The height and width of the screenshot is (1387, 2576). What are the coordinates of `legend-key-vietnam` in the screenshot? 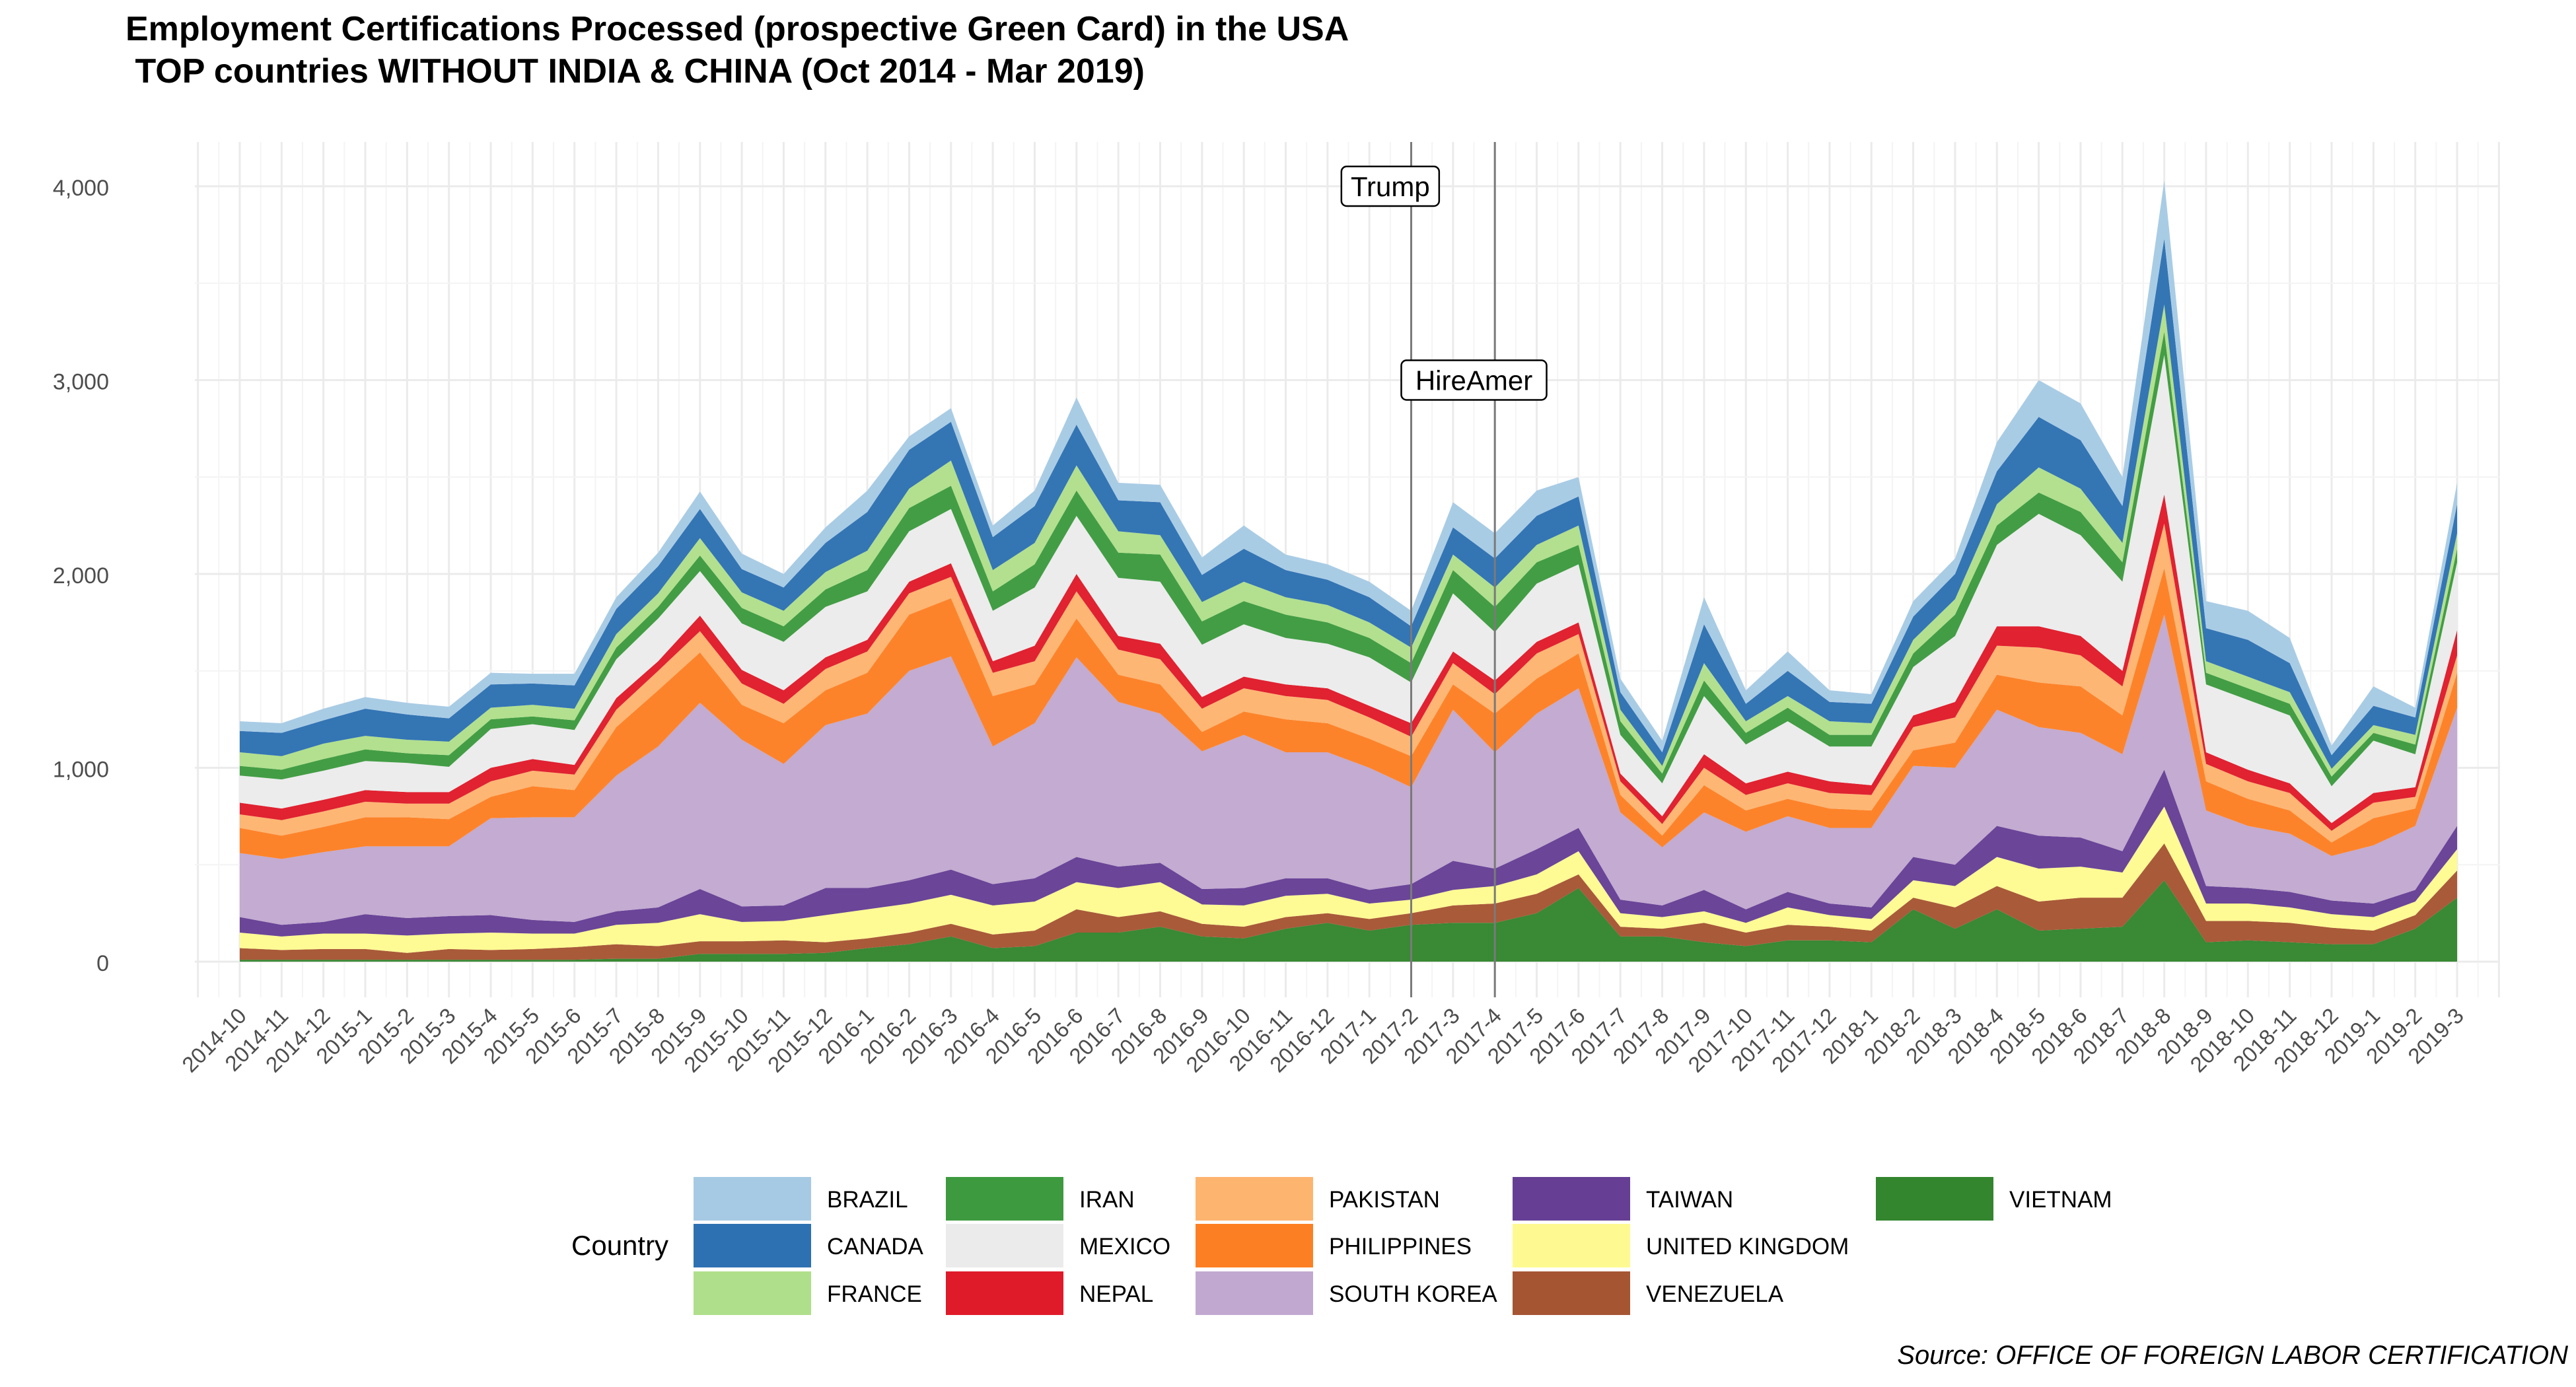 It's located at (1935, 1199).